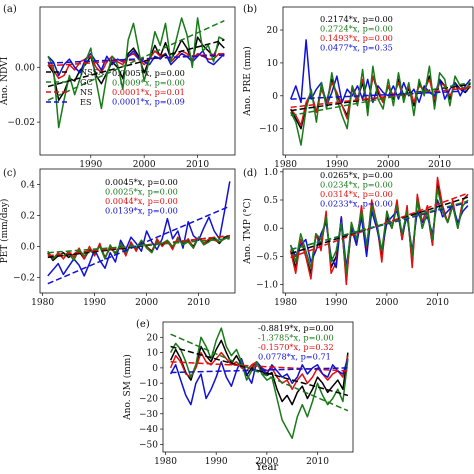  I want to click on y-axis-label: Ano. PRE (mm), so click(247, 81).